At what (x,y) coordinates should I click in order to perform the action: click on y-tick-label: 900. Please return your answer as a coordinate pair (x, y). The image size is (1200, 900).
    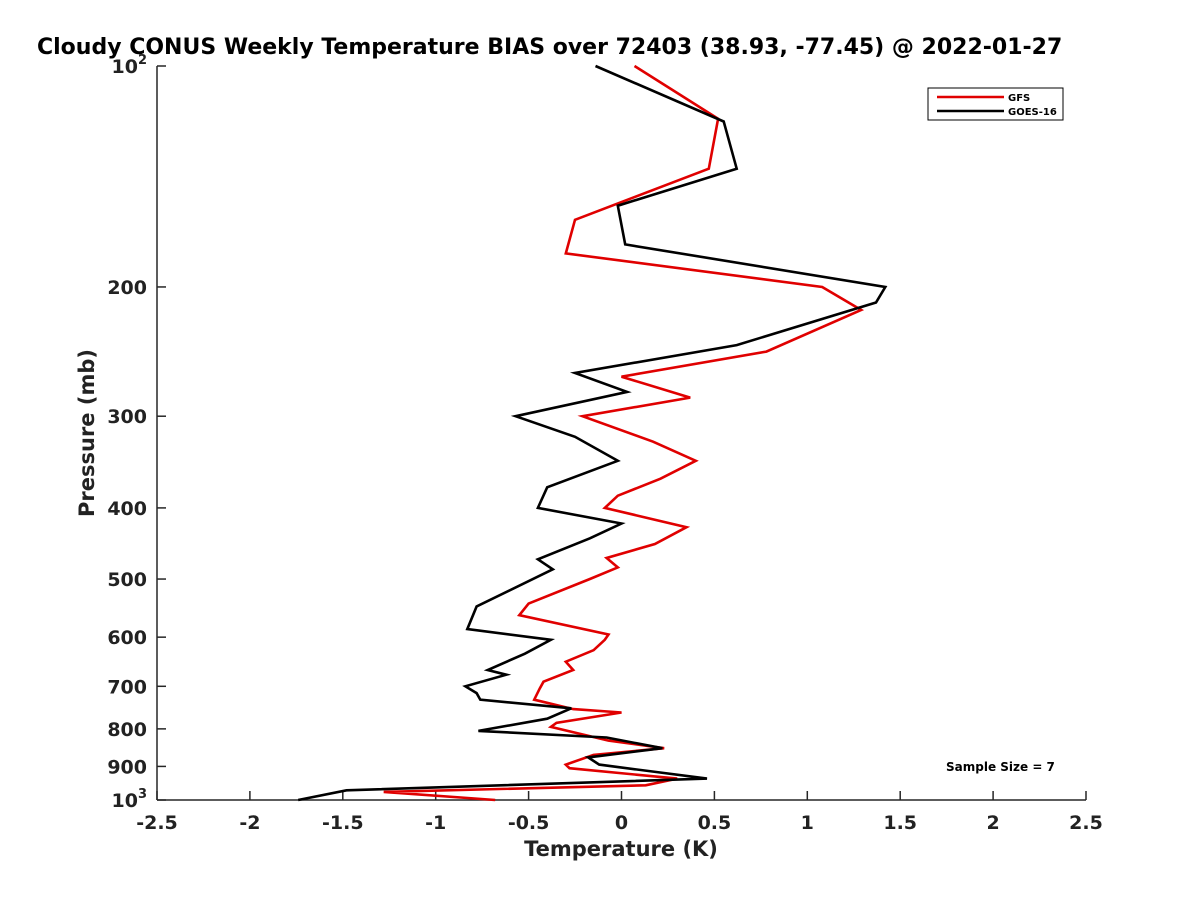
    Looking at the image, I should click on (127, 767).